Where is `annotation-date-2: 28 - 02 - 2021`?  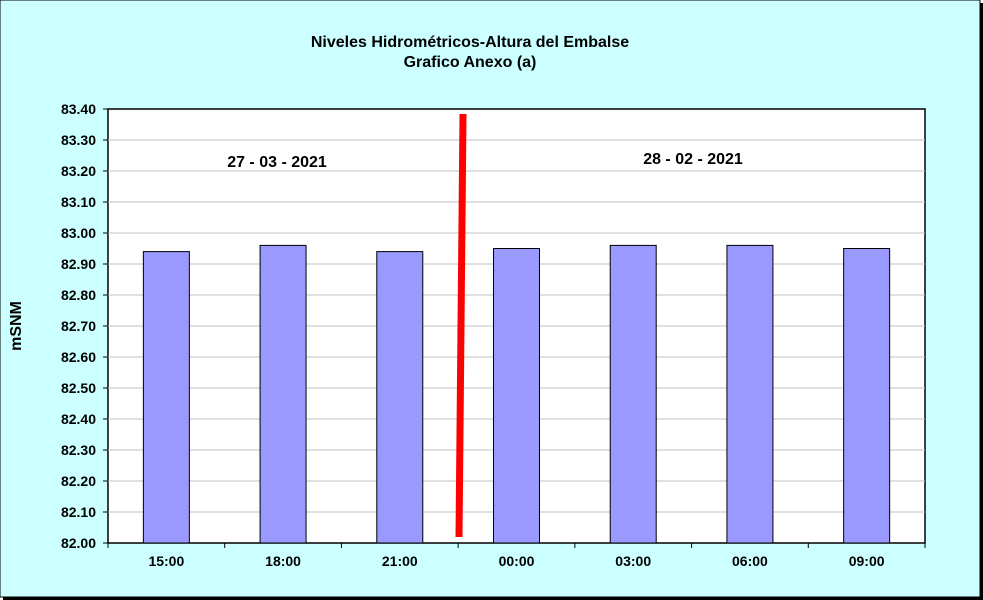
annotation-date-2: 28 - 02 - 2021 is located at coordinates (693, 159).